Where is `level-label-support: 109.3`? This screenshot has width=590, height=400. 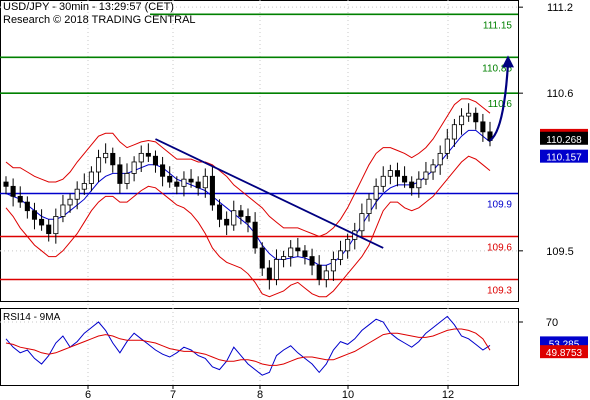
level-label-support: 109.3 is located at coordinates (499, 291).